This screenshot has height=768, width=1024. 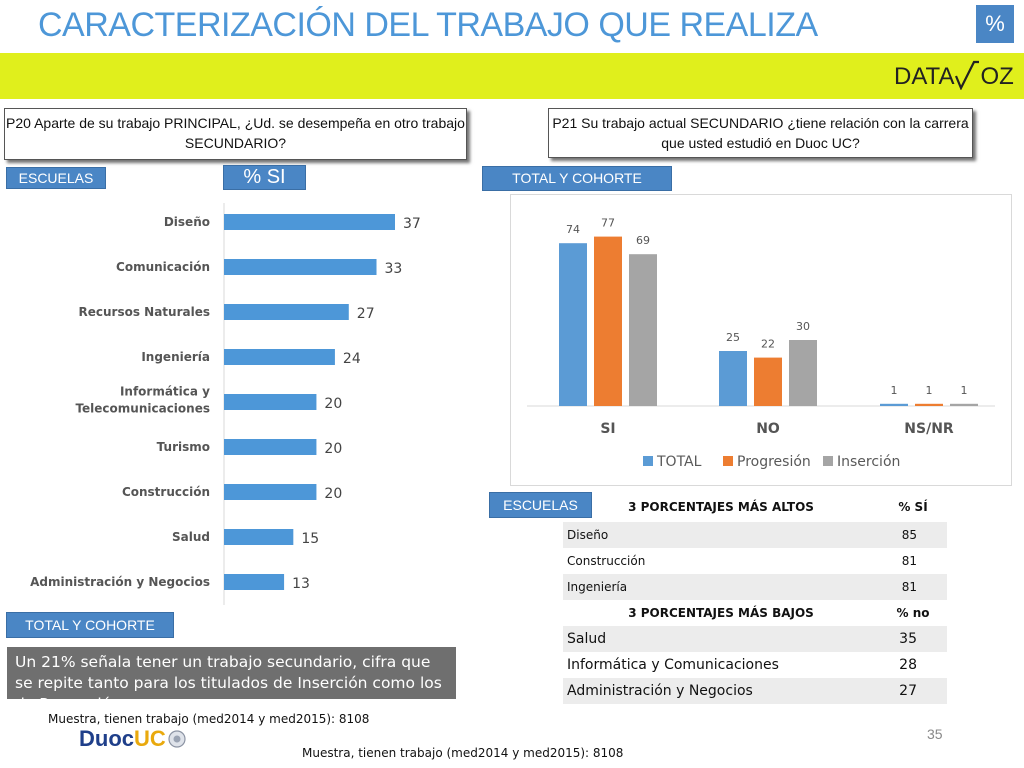 I want to click on top-row-label: Ingeniería, so click(x=597, y=587).